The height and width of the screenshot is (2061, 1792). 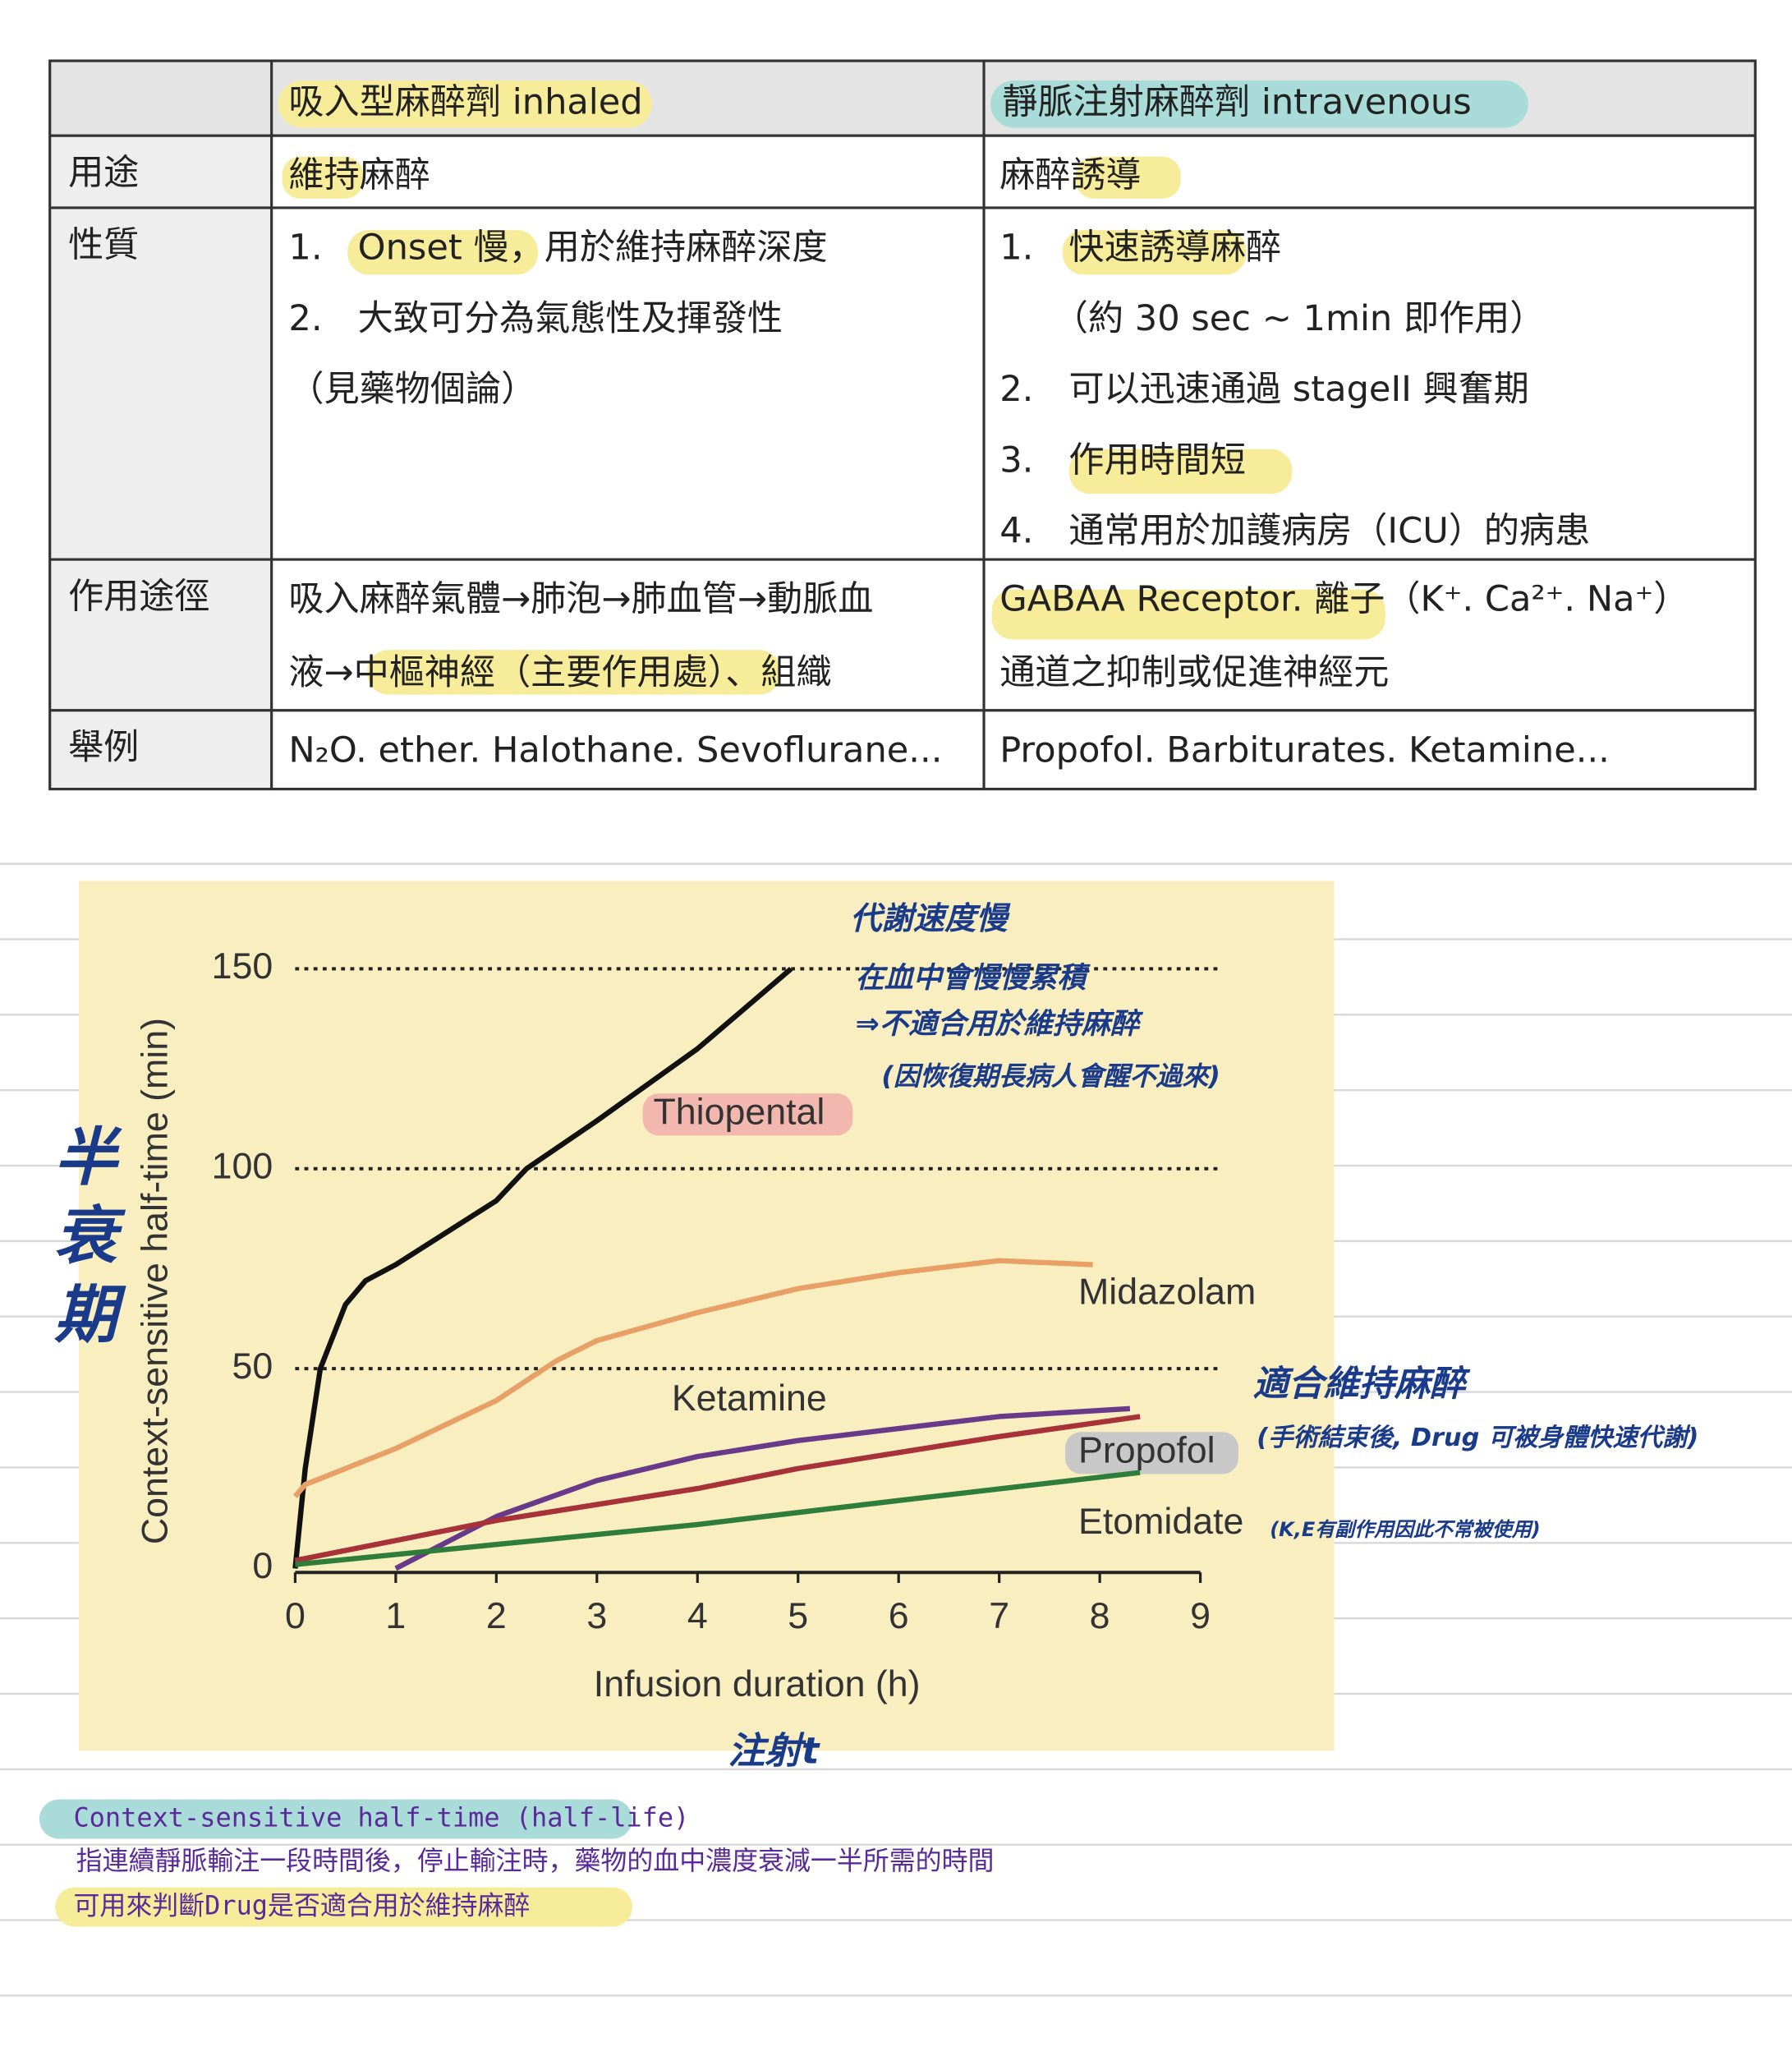 What do you see at coordinates (497, 1616) in the screenshot?
I see `x-tick-label: 2` at bounding box center [497, 1616].